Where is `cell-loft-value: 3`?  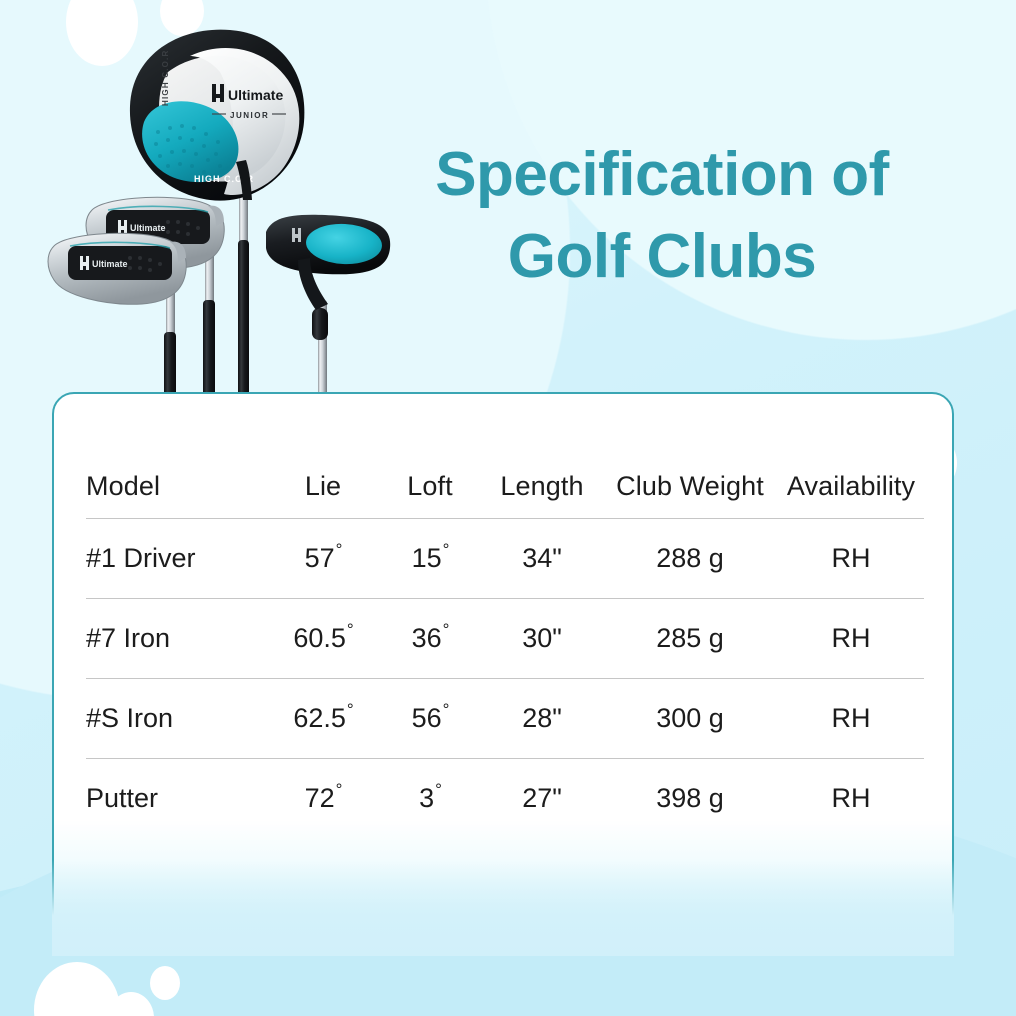 cell-loft-value: 3 is located at coordinates (427, 797).